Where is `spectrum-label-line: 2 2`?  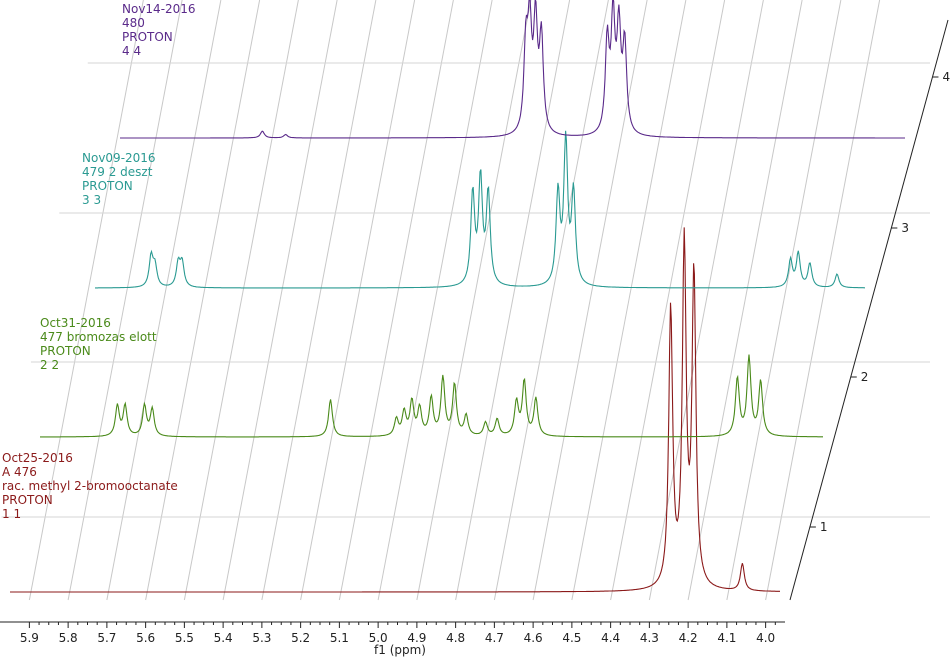 spectrum-label-line: 2 2 is located at coordinates (49, 365).